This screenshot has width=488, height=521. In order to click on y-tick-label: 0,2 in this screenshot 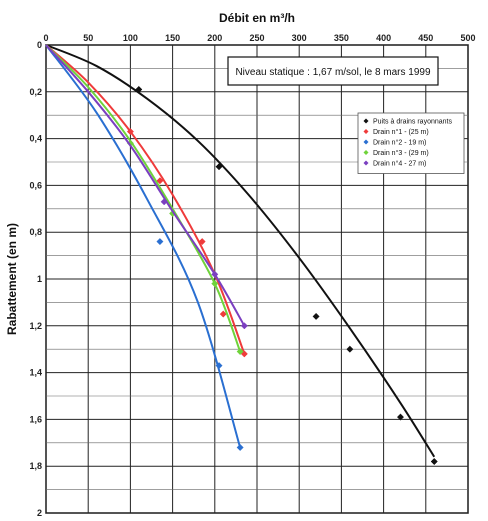, I will do `click(35, 92)`.